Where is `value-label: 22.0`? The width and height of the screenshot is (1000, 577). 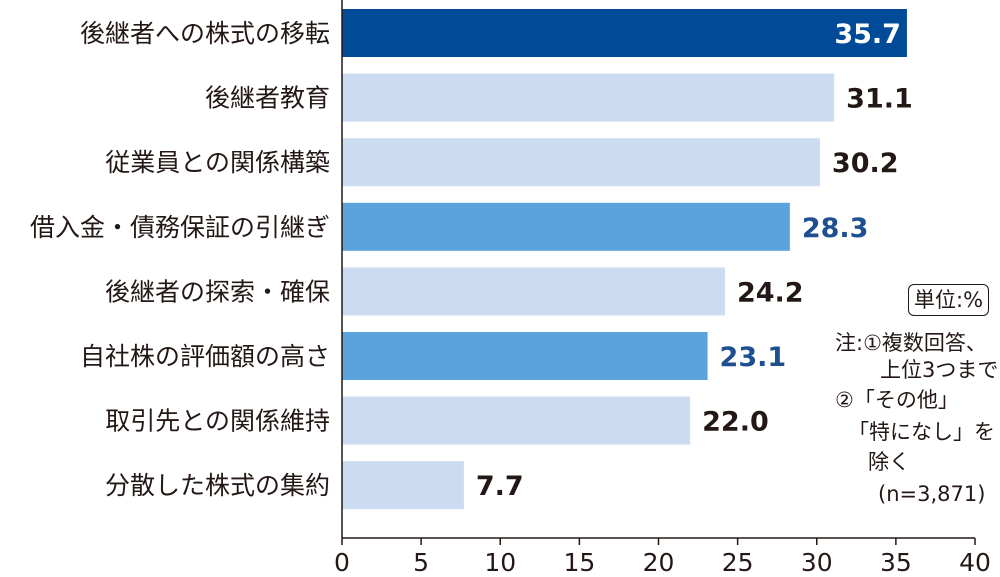
value-label: 22.0 is located at coordinates (735, 422).